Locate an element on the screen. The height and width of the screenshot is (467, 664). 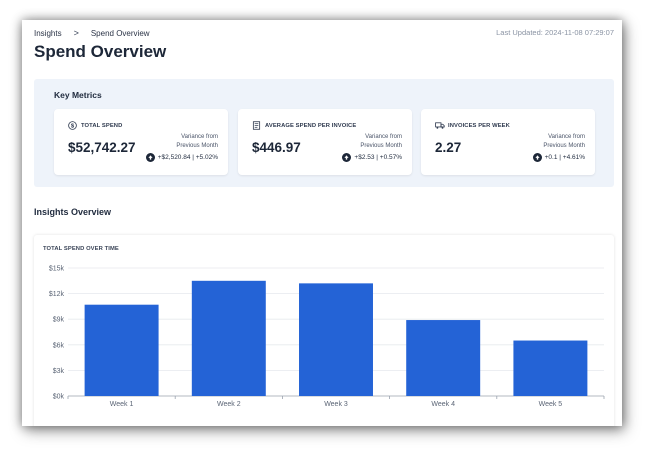
key-metrics-title: Key Metrics is located at coordinates (78, 95).